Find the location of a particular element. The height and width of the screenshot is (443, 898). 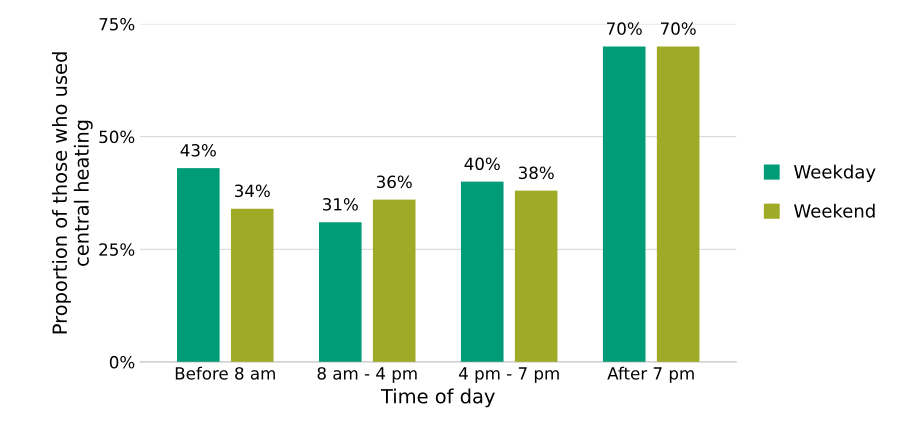

x-tick-label: 8 am - 4 pm is located at coordinates (367, 375).